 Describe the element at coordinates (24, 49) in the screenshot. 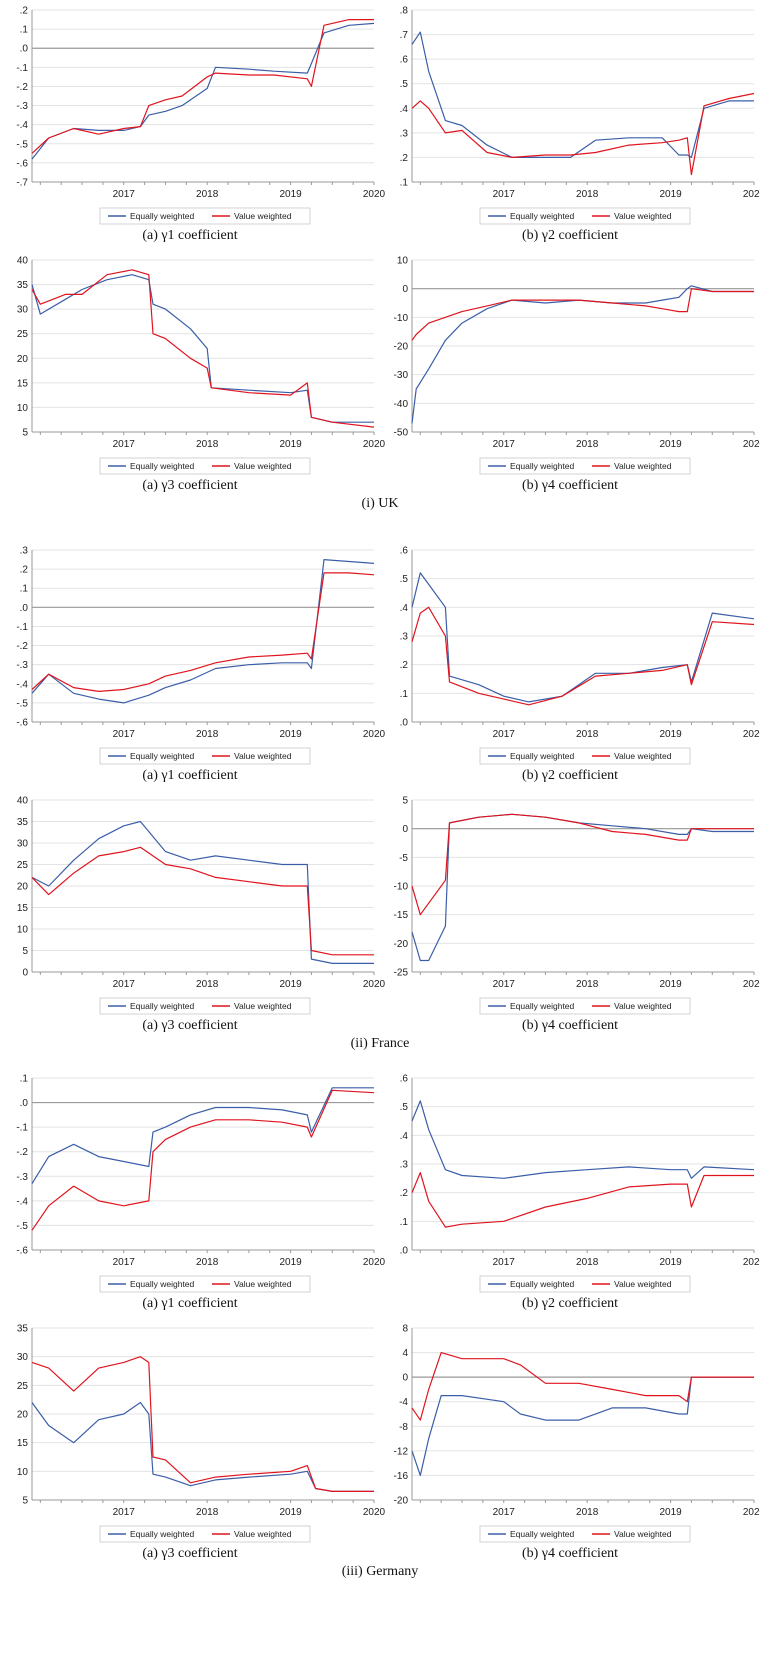

I see `y-tick-label: .0` at that location.